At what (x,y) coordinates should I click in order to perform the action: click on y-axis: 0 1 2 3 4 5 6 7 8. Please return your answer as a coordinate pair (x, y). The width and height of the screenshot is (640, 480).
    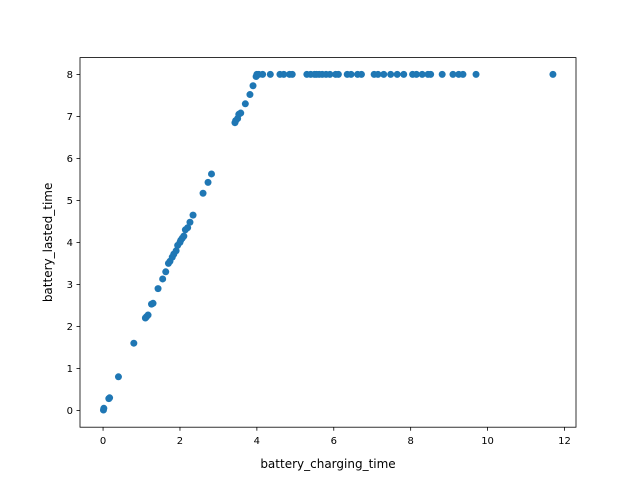
    Looking at the image, I should click on (73, 243).